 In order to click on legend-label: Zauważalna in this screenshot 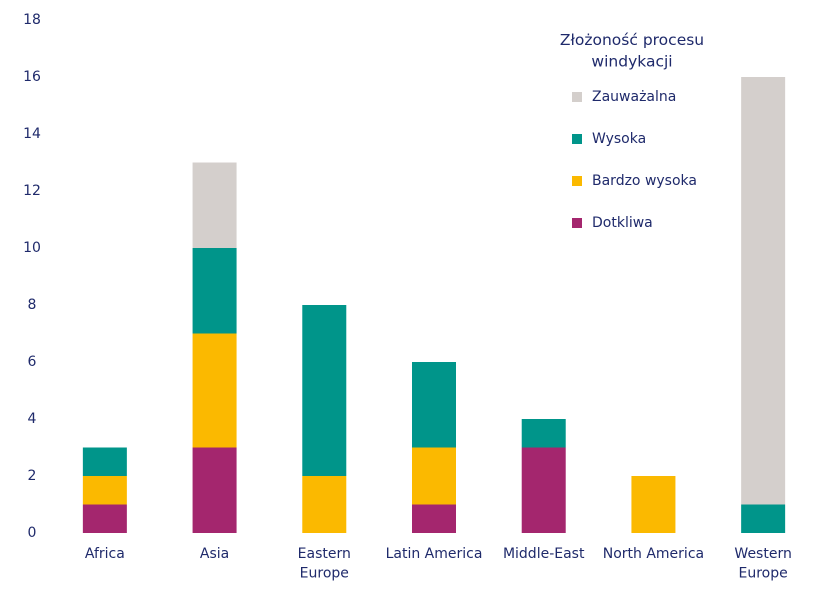, I will do `click(634, 97)`.